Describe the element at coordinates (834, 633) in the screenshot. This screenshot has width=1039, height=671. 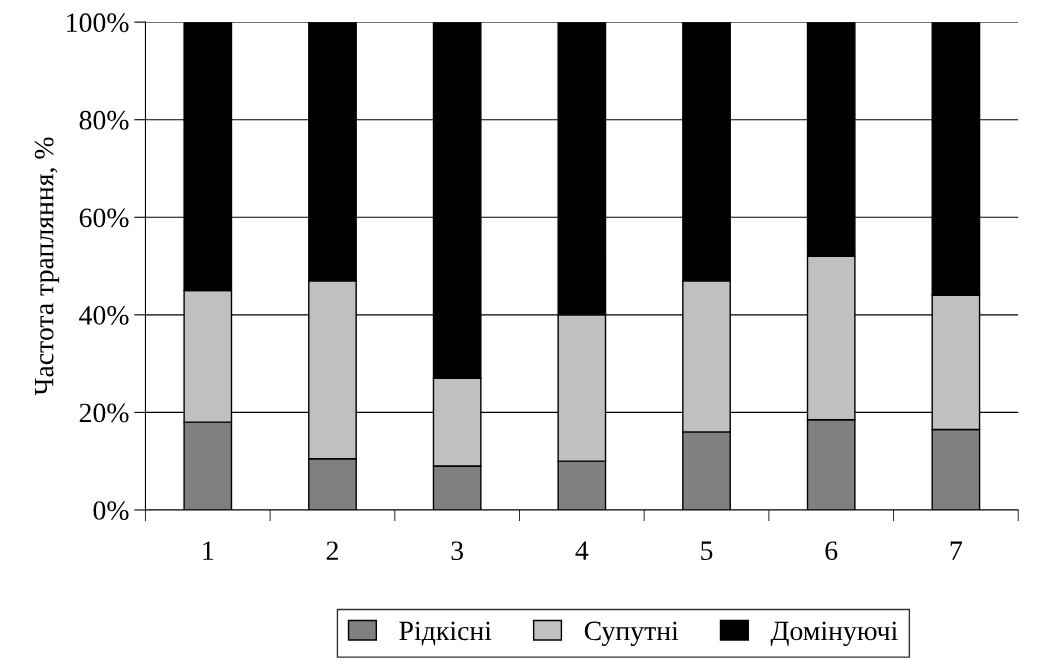
I see `legend-label: Домінуючі` at that location.